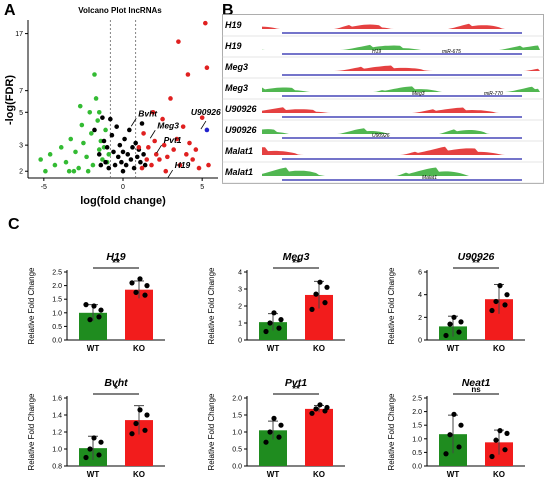  What do you see at coordinates (429, 178) in the screenshot?
I see `gene-annotation: Malat1` at bounding box center [429, 178].